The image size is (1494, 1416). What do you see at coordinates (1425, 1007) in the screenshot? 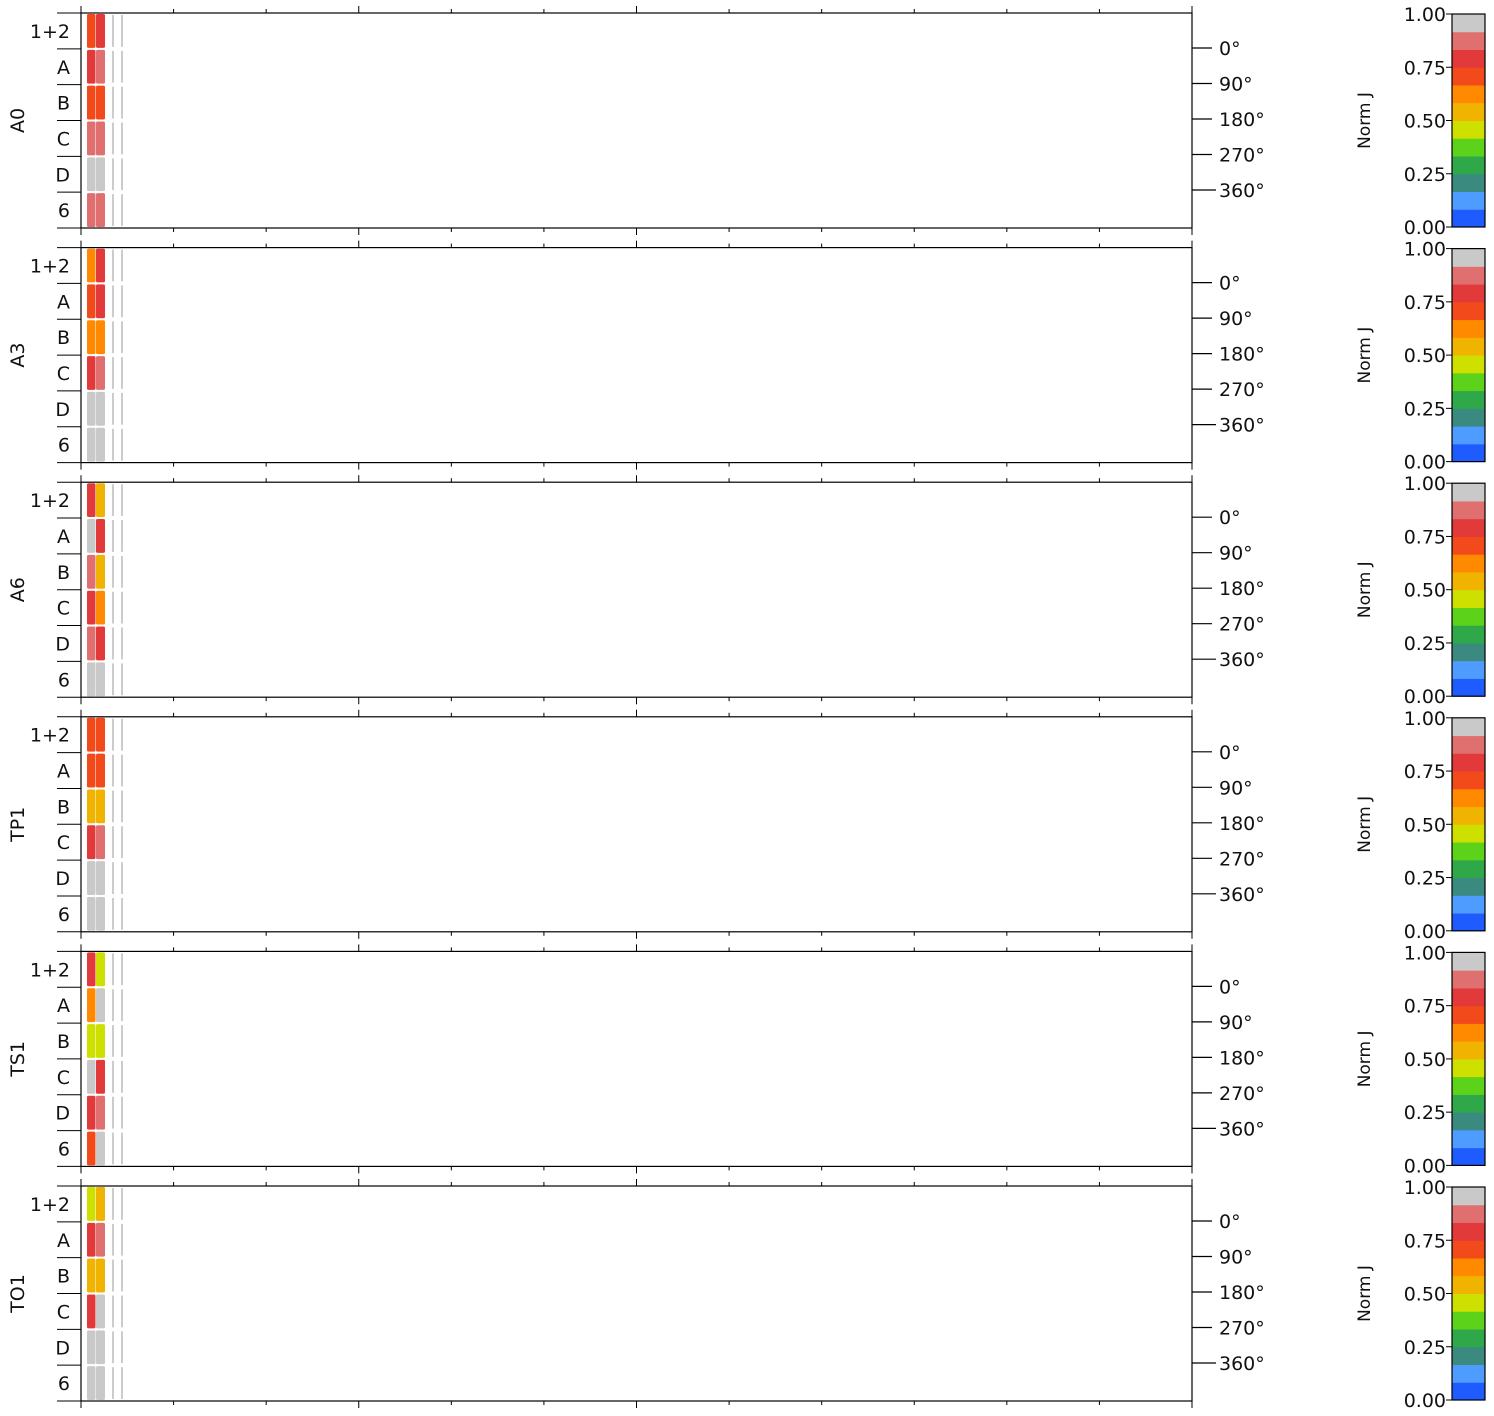
I see `colorbar-tick-label: 0.75` at bounding box center [1425, 1007].